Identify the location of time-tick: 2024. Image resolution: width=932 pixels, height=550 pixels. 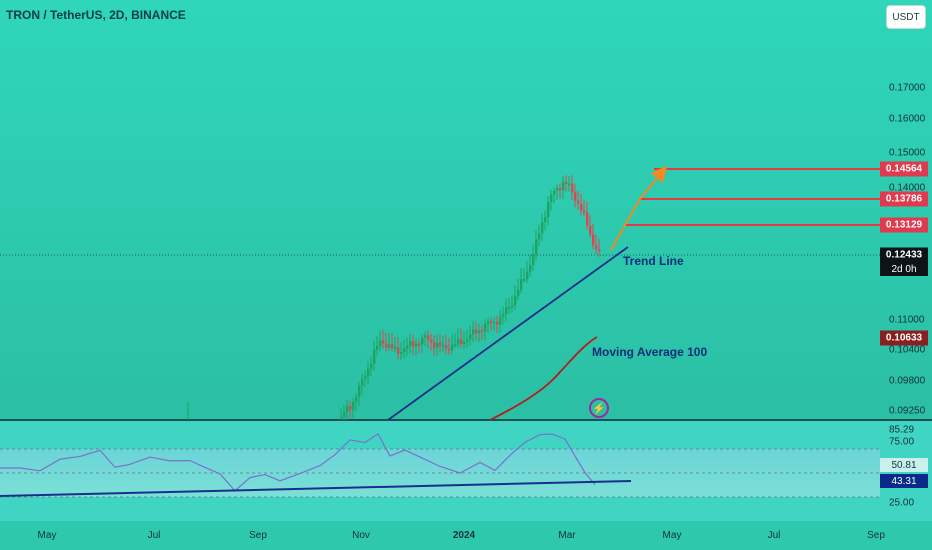
(464, 535).